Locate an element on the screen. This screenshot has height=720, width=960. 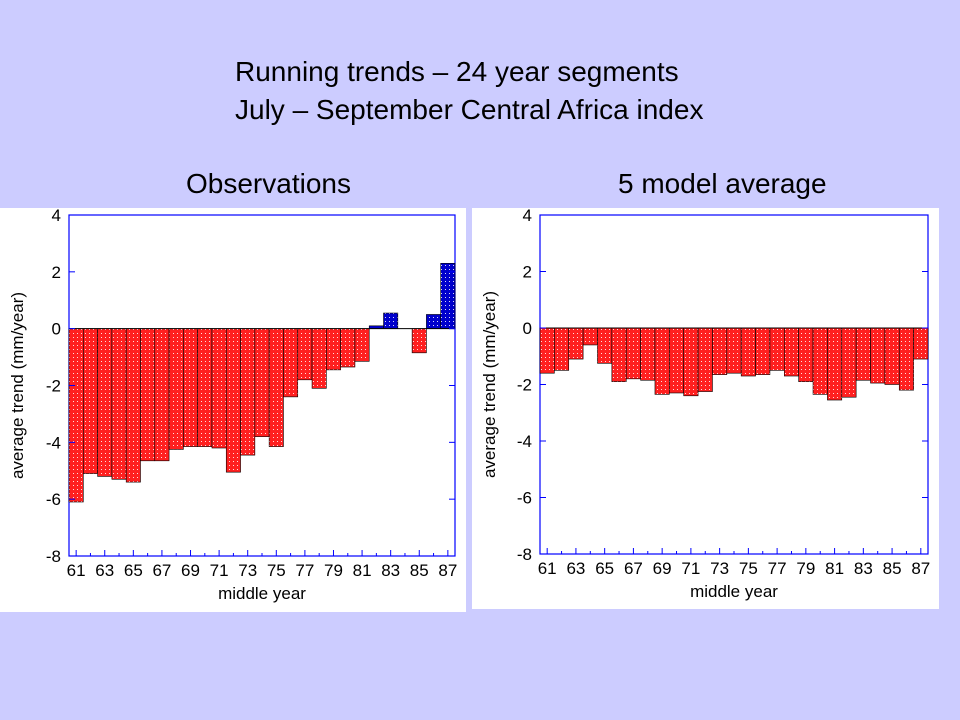
observations-chart-title: Observations is located at coordinates (268, 183).